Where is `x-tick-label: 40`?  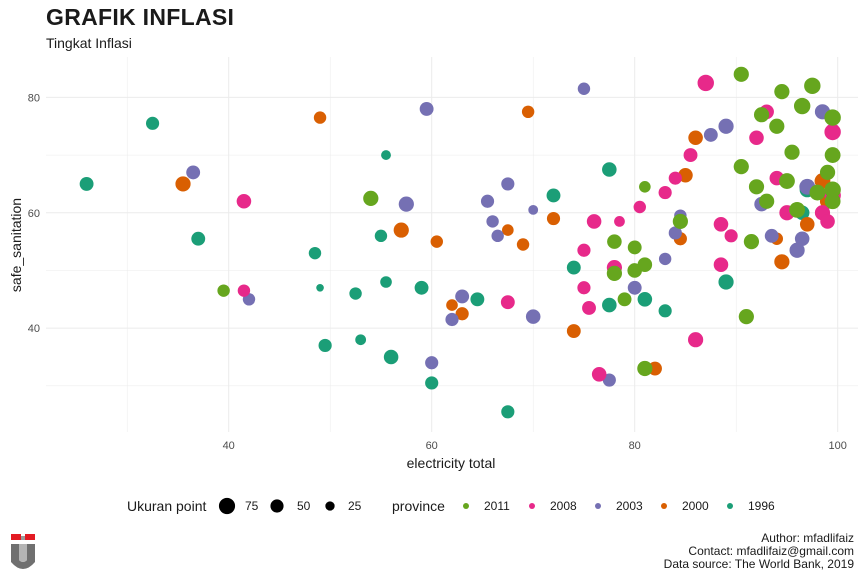 x-tick-label: 40 is located at coordinates (229, 446).